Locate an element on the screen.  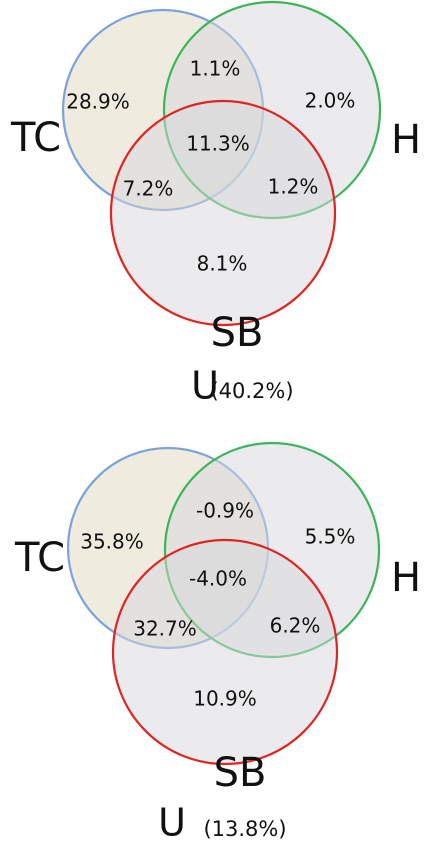
region-value: 5.5% is located at coordinates (330, 537).